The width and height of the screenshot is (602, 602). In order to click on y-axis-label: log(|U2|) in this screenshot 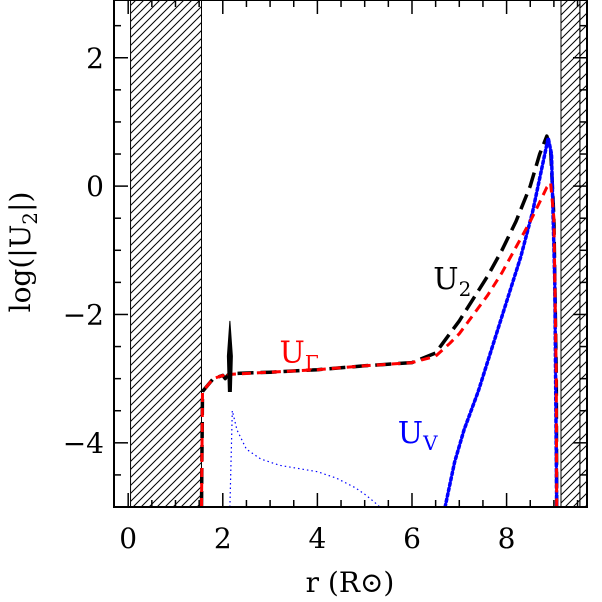, I will do `click(23, 252)`.